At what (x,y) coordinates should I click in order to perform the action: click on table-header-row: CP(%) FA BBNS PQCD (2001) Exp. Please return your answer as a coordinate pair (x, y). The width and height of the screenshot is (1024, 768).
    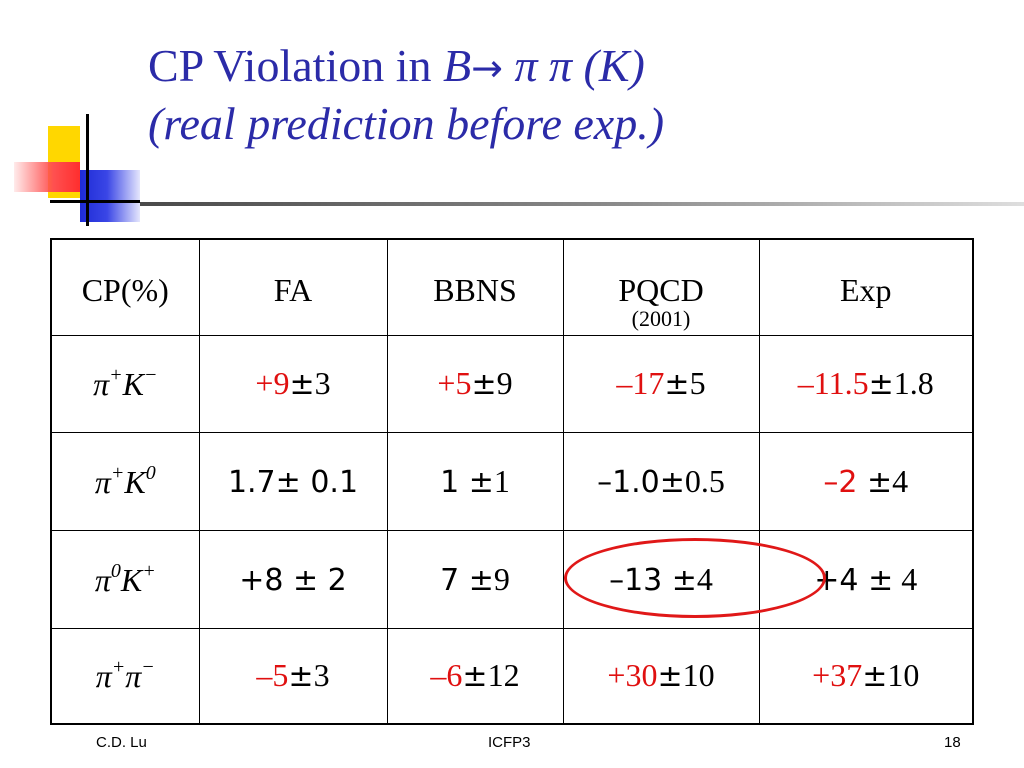
    Looking at the image, I should click on (512, 287).